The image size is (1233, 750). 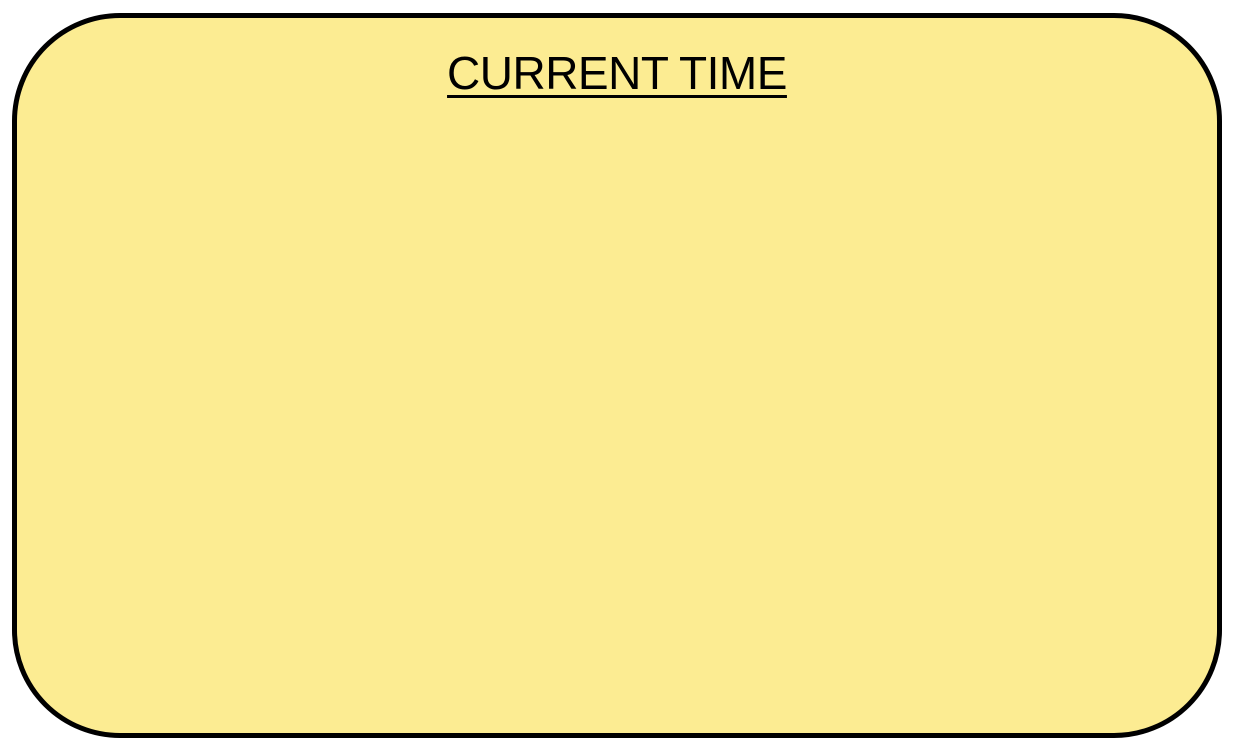 I want to click on card-title: CURRENT TIME, so click(x=617, y=73).